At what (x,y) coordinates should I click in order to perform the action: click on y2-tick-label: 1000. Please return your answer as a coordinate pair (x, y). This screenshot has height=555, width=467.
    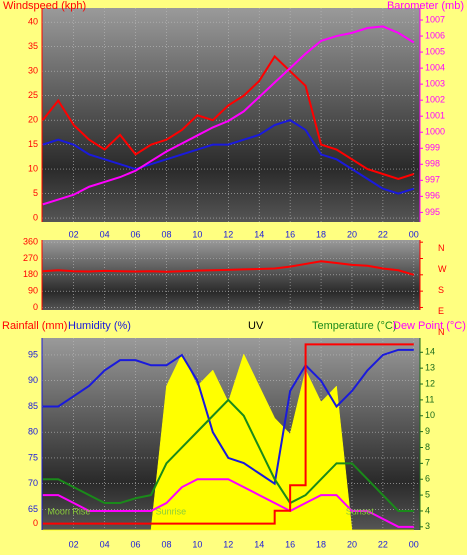
    Looking at the image, I should click on (435, 132).